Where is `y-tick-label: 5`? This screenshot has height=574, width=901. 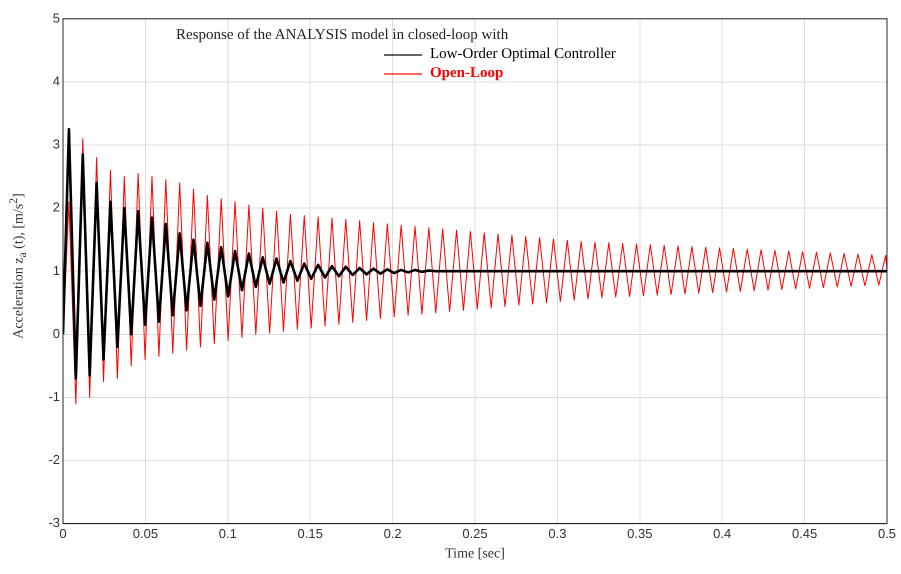
y-tick-label: 5 is located at coordinates (56, 18).